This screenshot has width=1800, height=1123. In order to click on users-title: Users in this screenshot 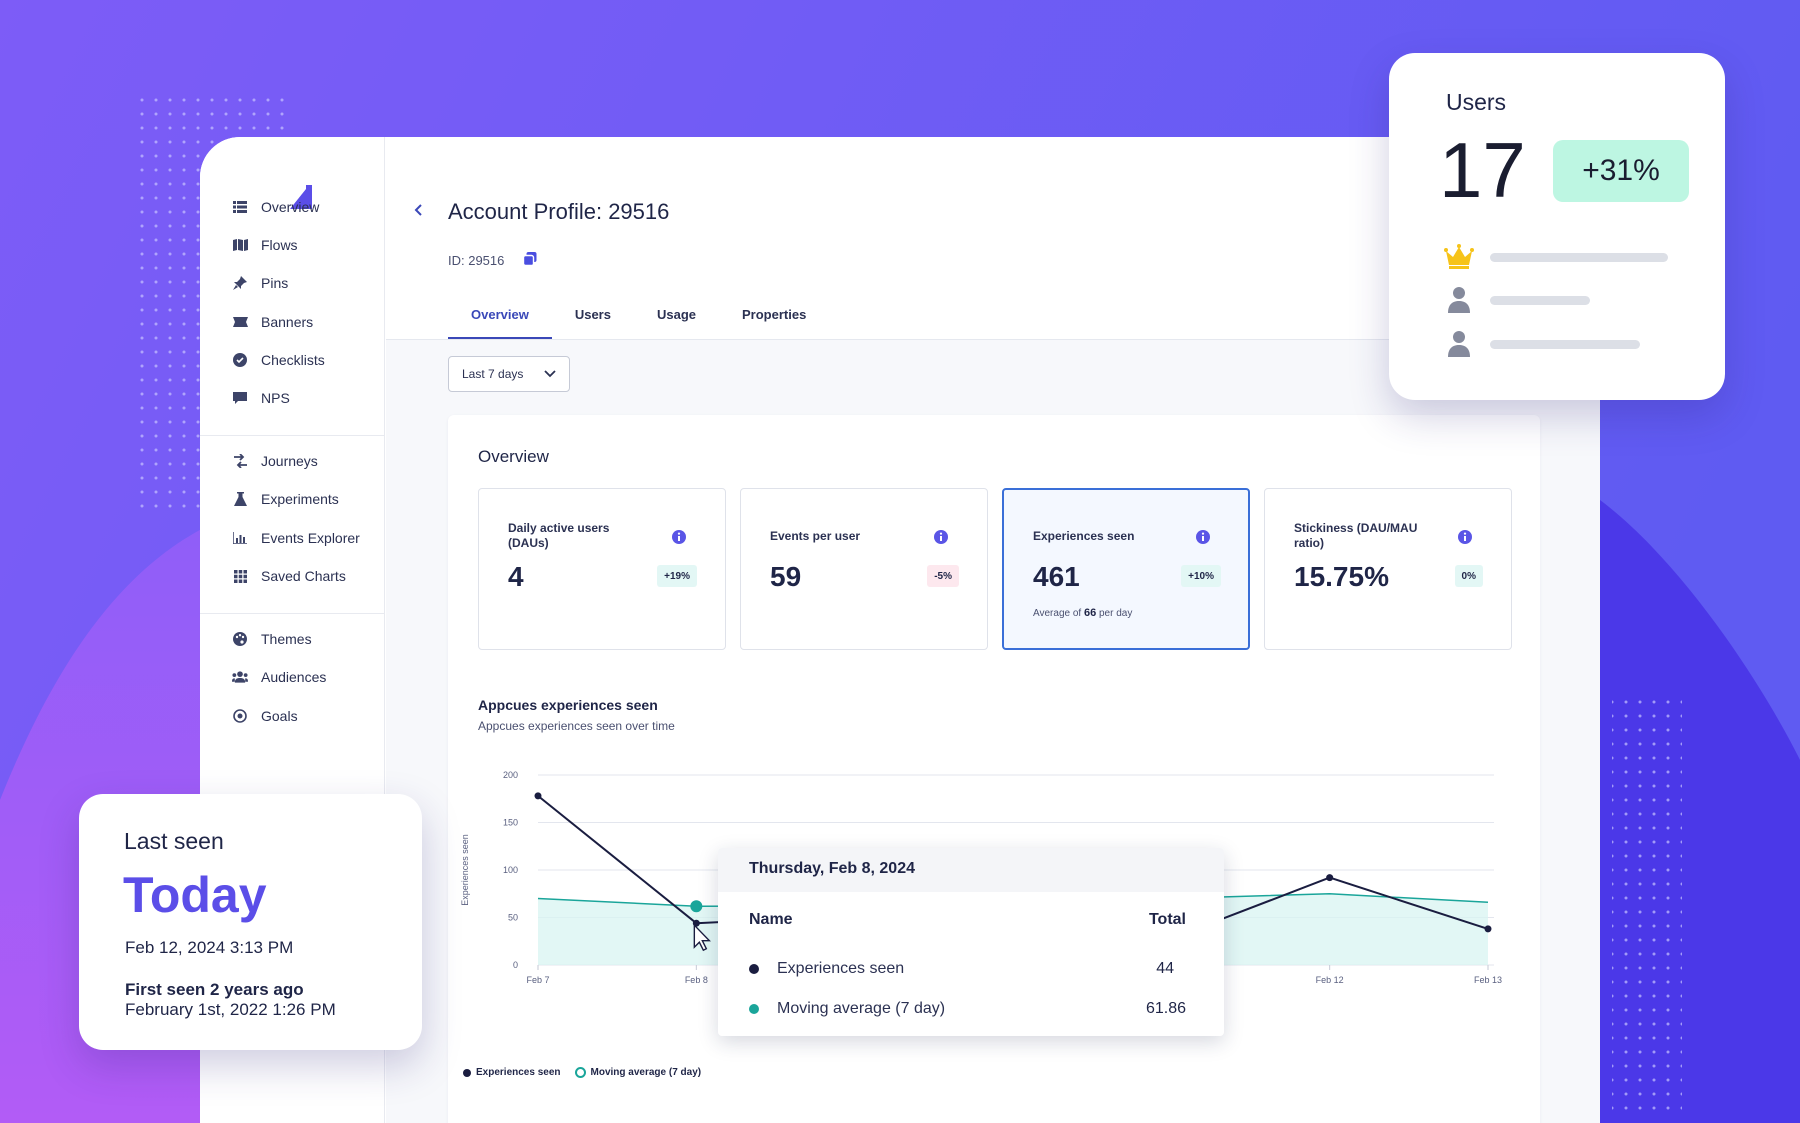, I will do `click(1476, 102)`.